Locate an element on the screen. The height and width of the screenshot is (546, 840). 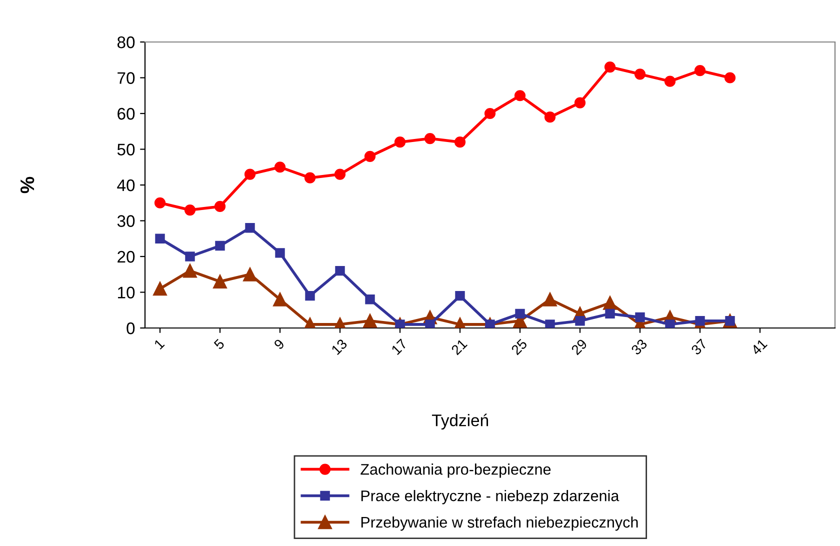
x-tick-label: 41 is located at coordinates (759, 347).